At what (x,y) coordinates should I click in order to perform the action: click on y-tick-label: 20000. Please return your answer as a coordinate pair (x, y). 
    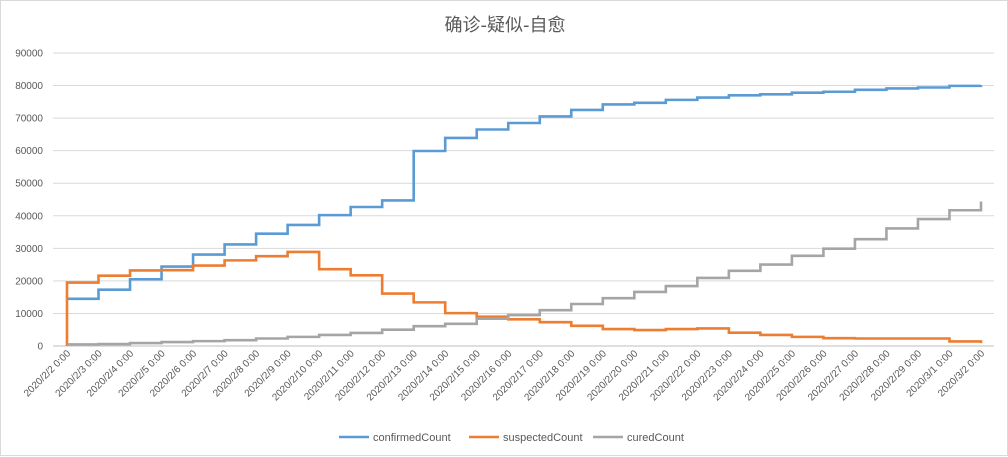
    Looking at the image, I should click on (29, 281).